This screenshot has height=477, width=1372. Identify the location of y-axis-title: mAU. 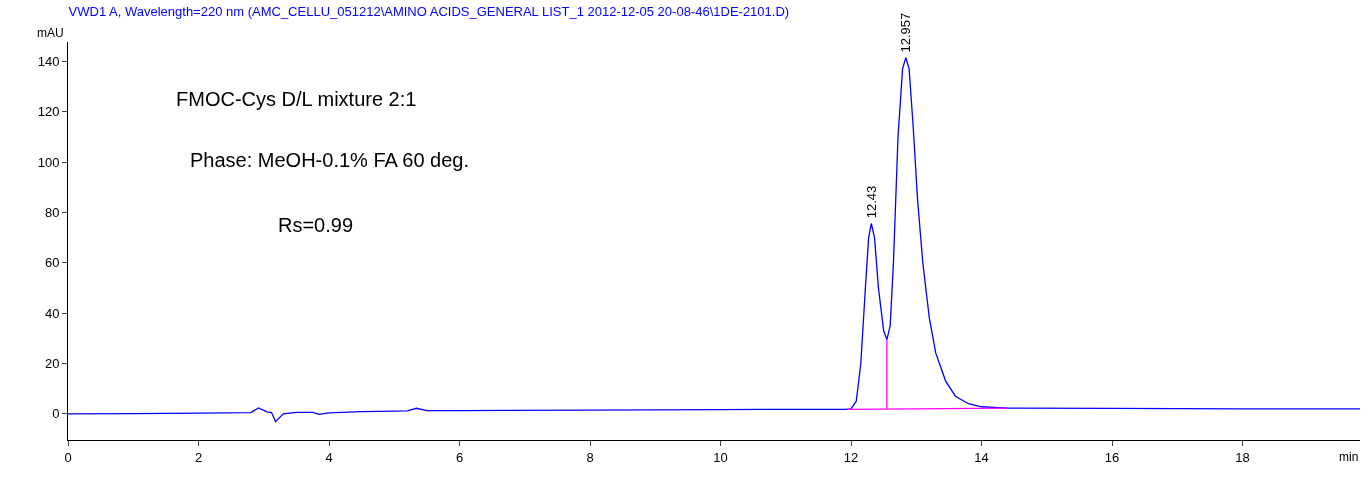
(50, 33).